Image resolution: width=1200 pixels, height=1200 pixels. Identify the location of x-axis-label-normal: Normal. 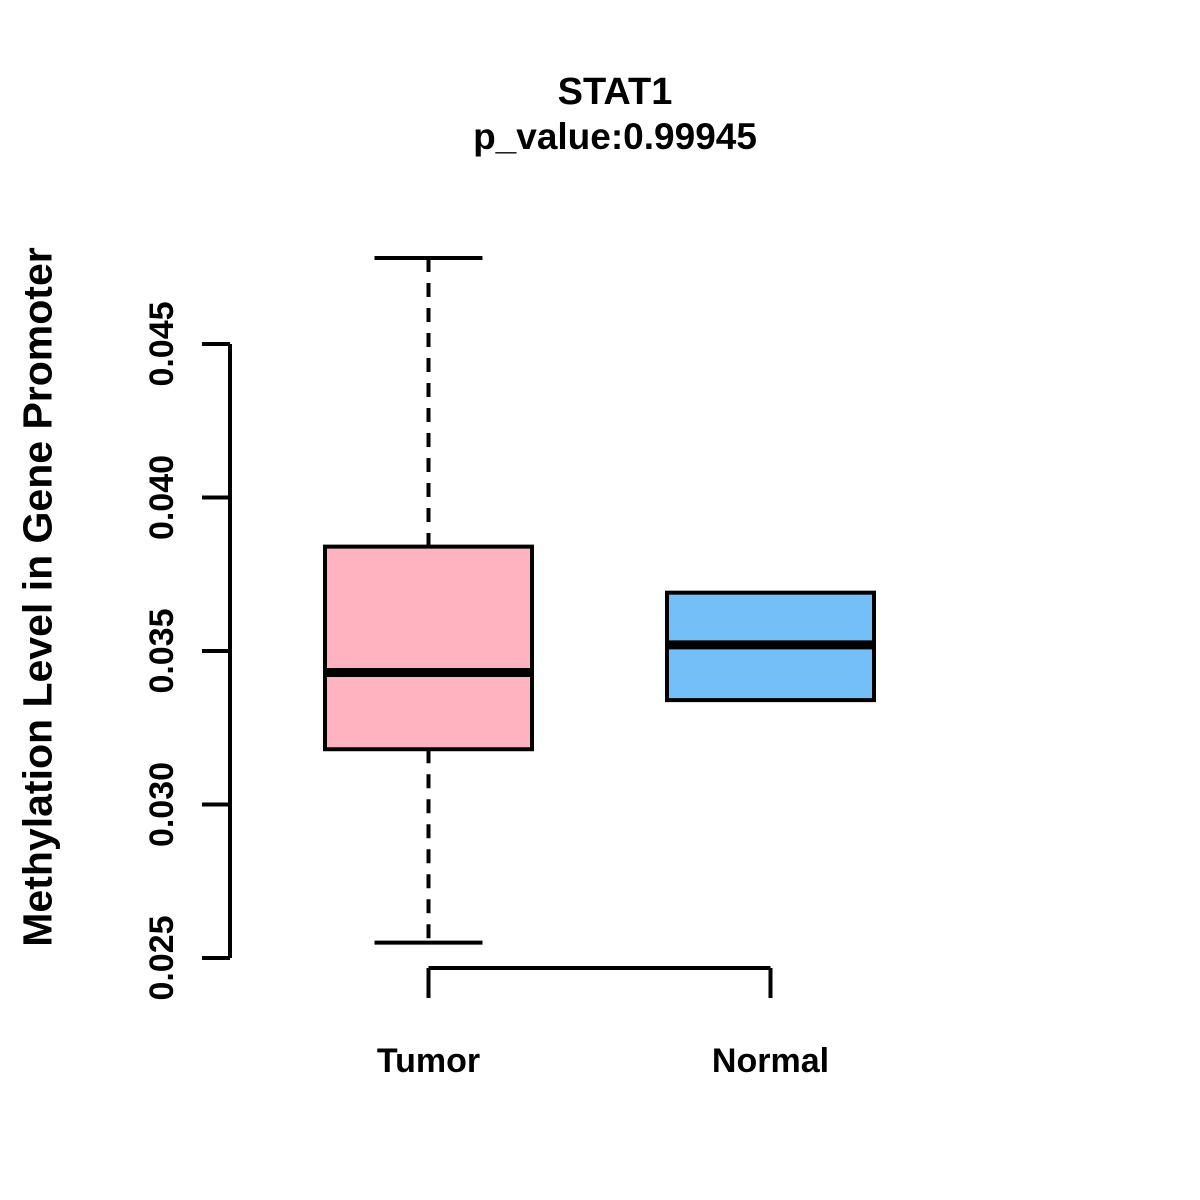
(770, 1061).